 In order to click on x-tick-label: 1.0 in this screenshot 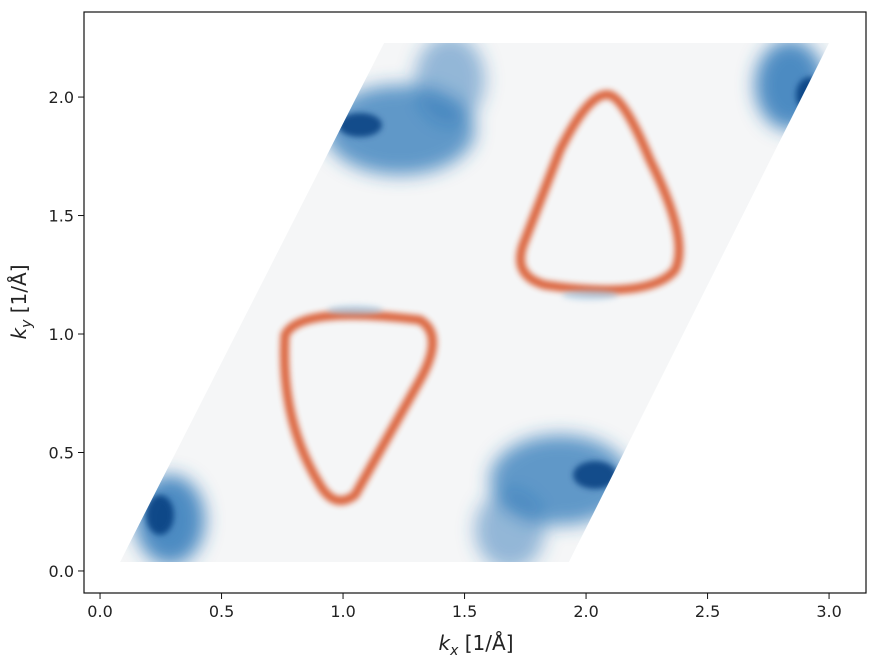, I will do `click(342, 611)`.